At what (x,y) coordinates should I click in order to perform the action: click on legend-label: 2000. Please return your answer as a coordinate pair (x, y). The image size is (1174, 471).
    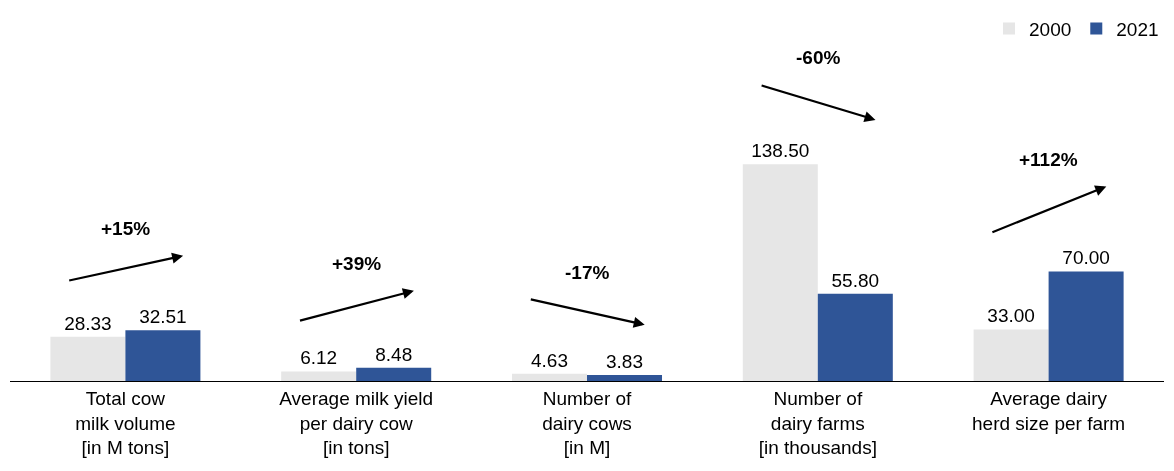
    Looking at the image, I should click on (1050, 29).